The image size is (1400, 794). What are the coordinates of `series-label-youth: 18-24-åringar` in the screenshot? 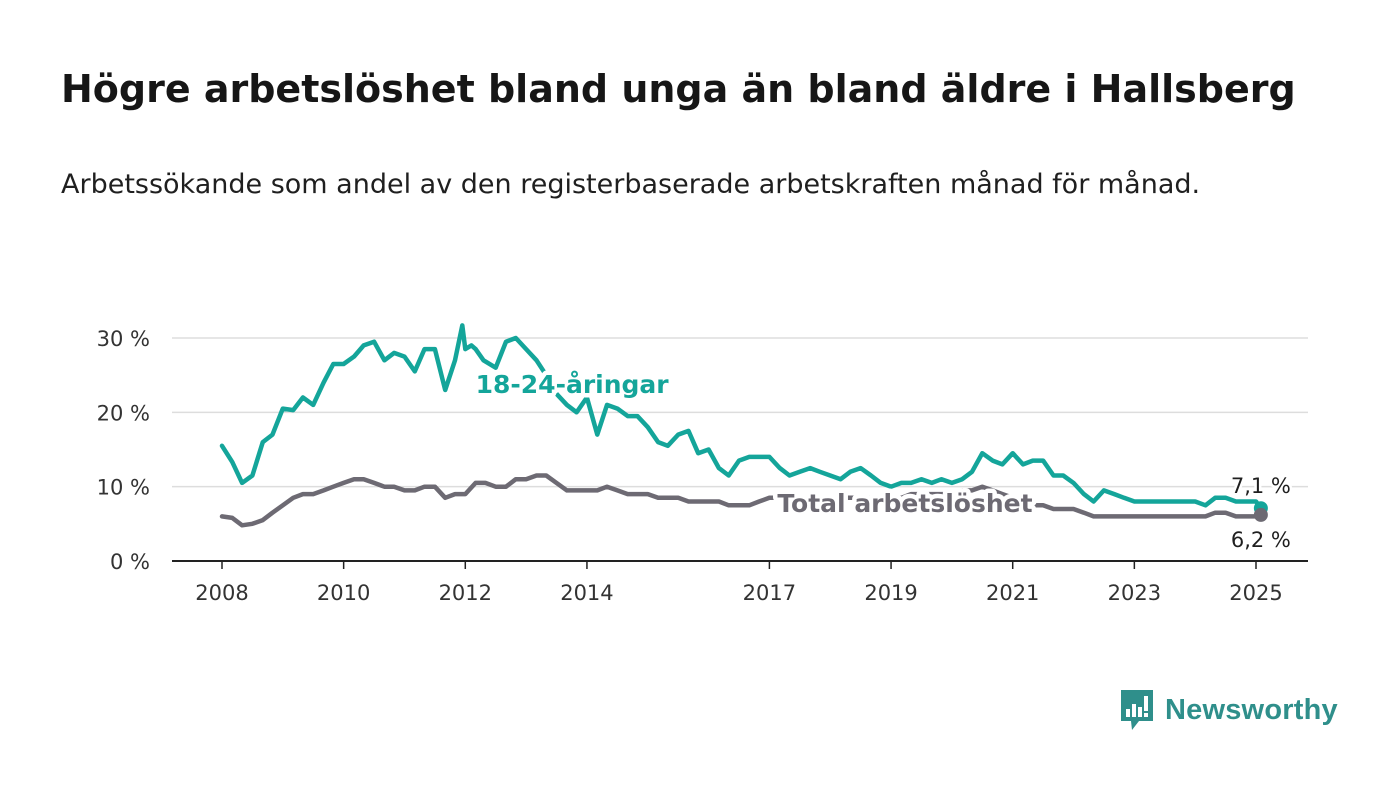 It's located at (573, 384).